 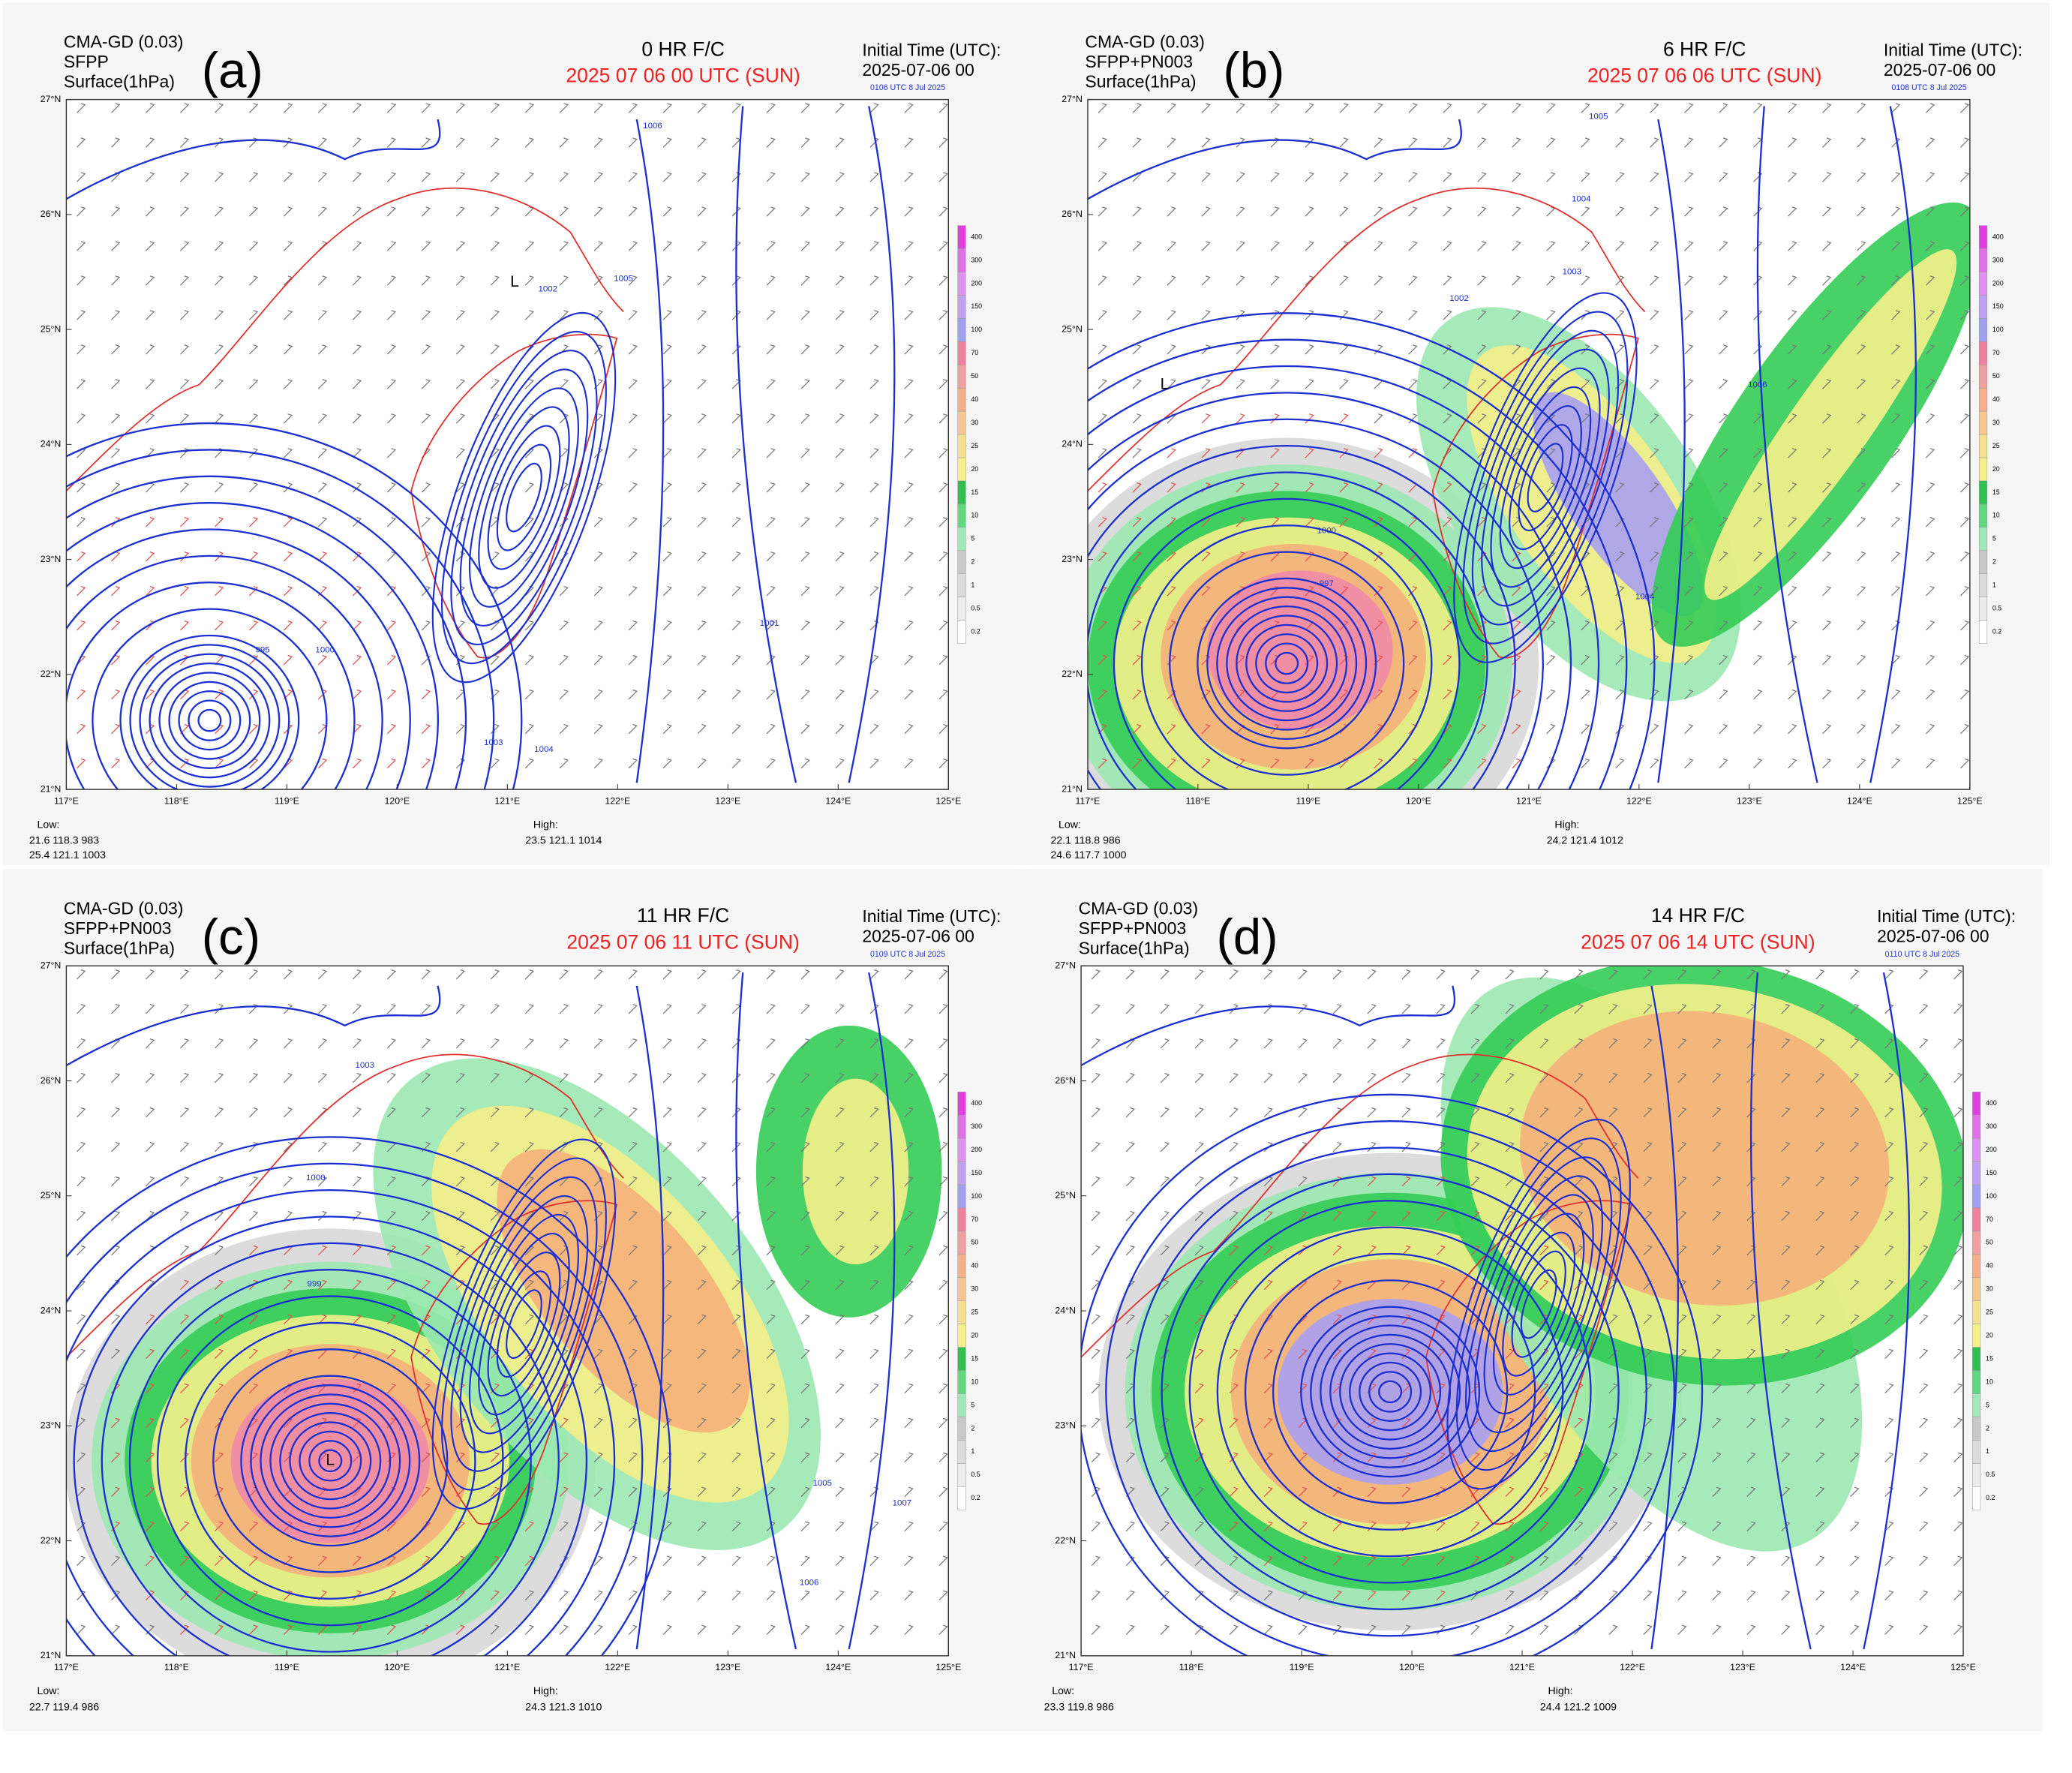 I want to click on lat-label: 21°N, so click(x=52, y=789).